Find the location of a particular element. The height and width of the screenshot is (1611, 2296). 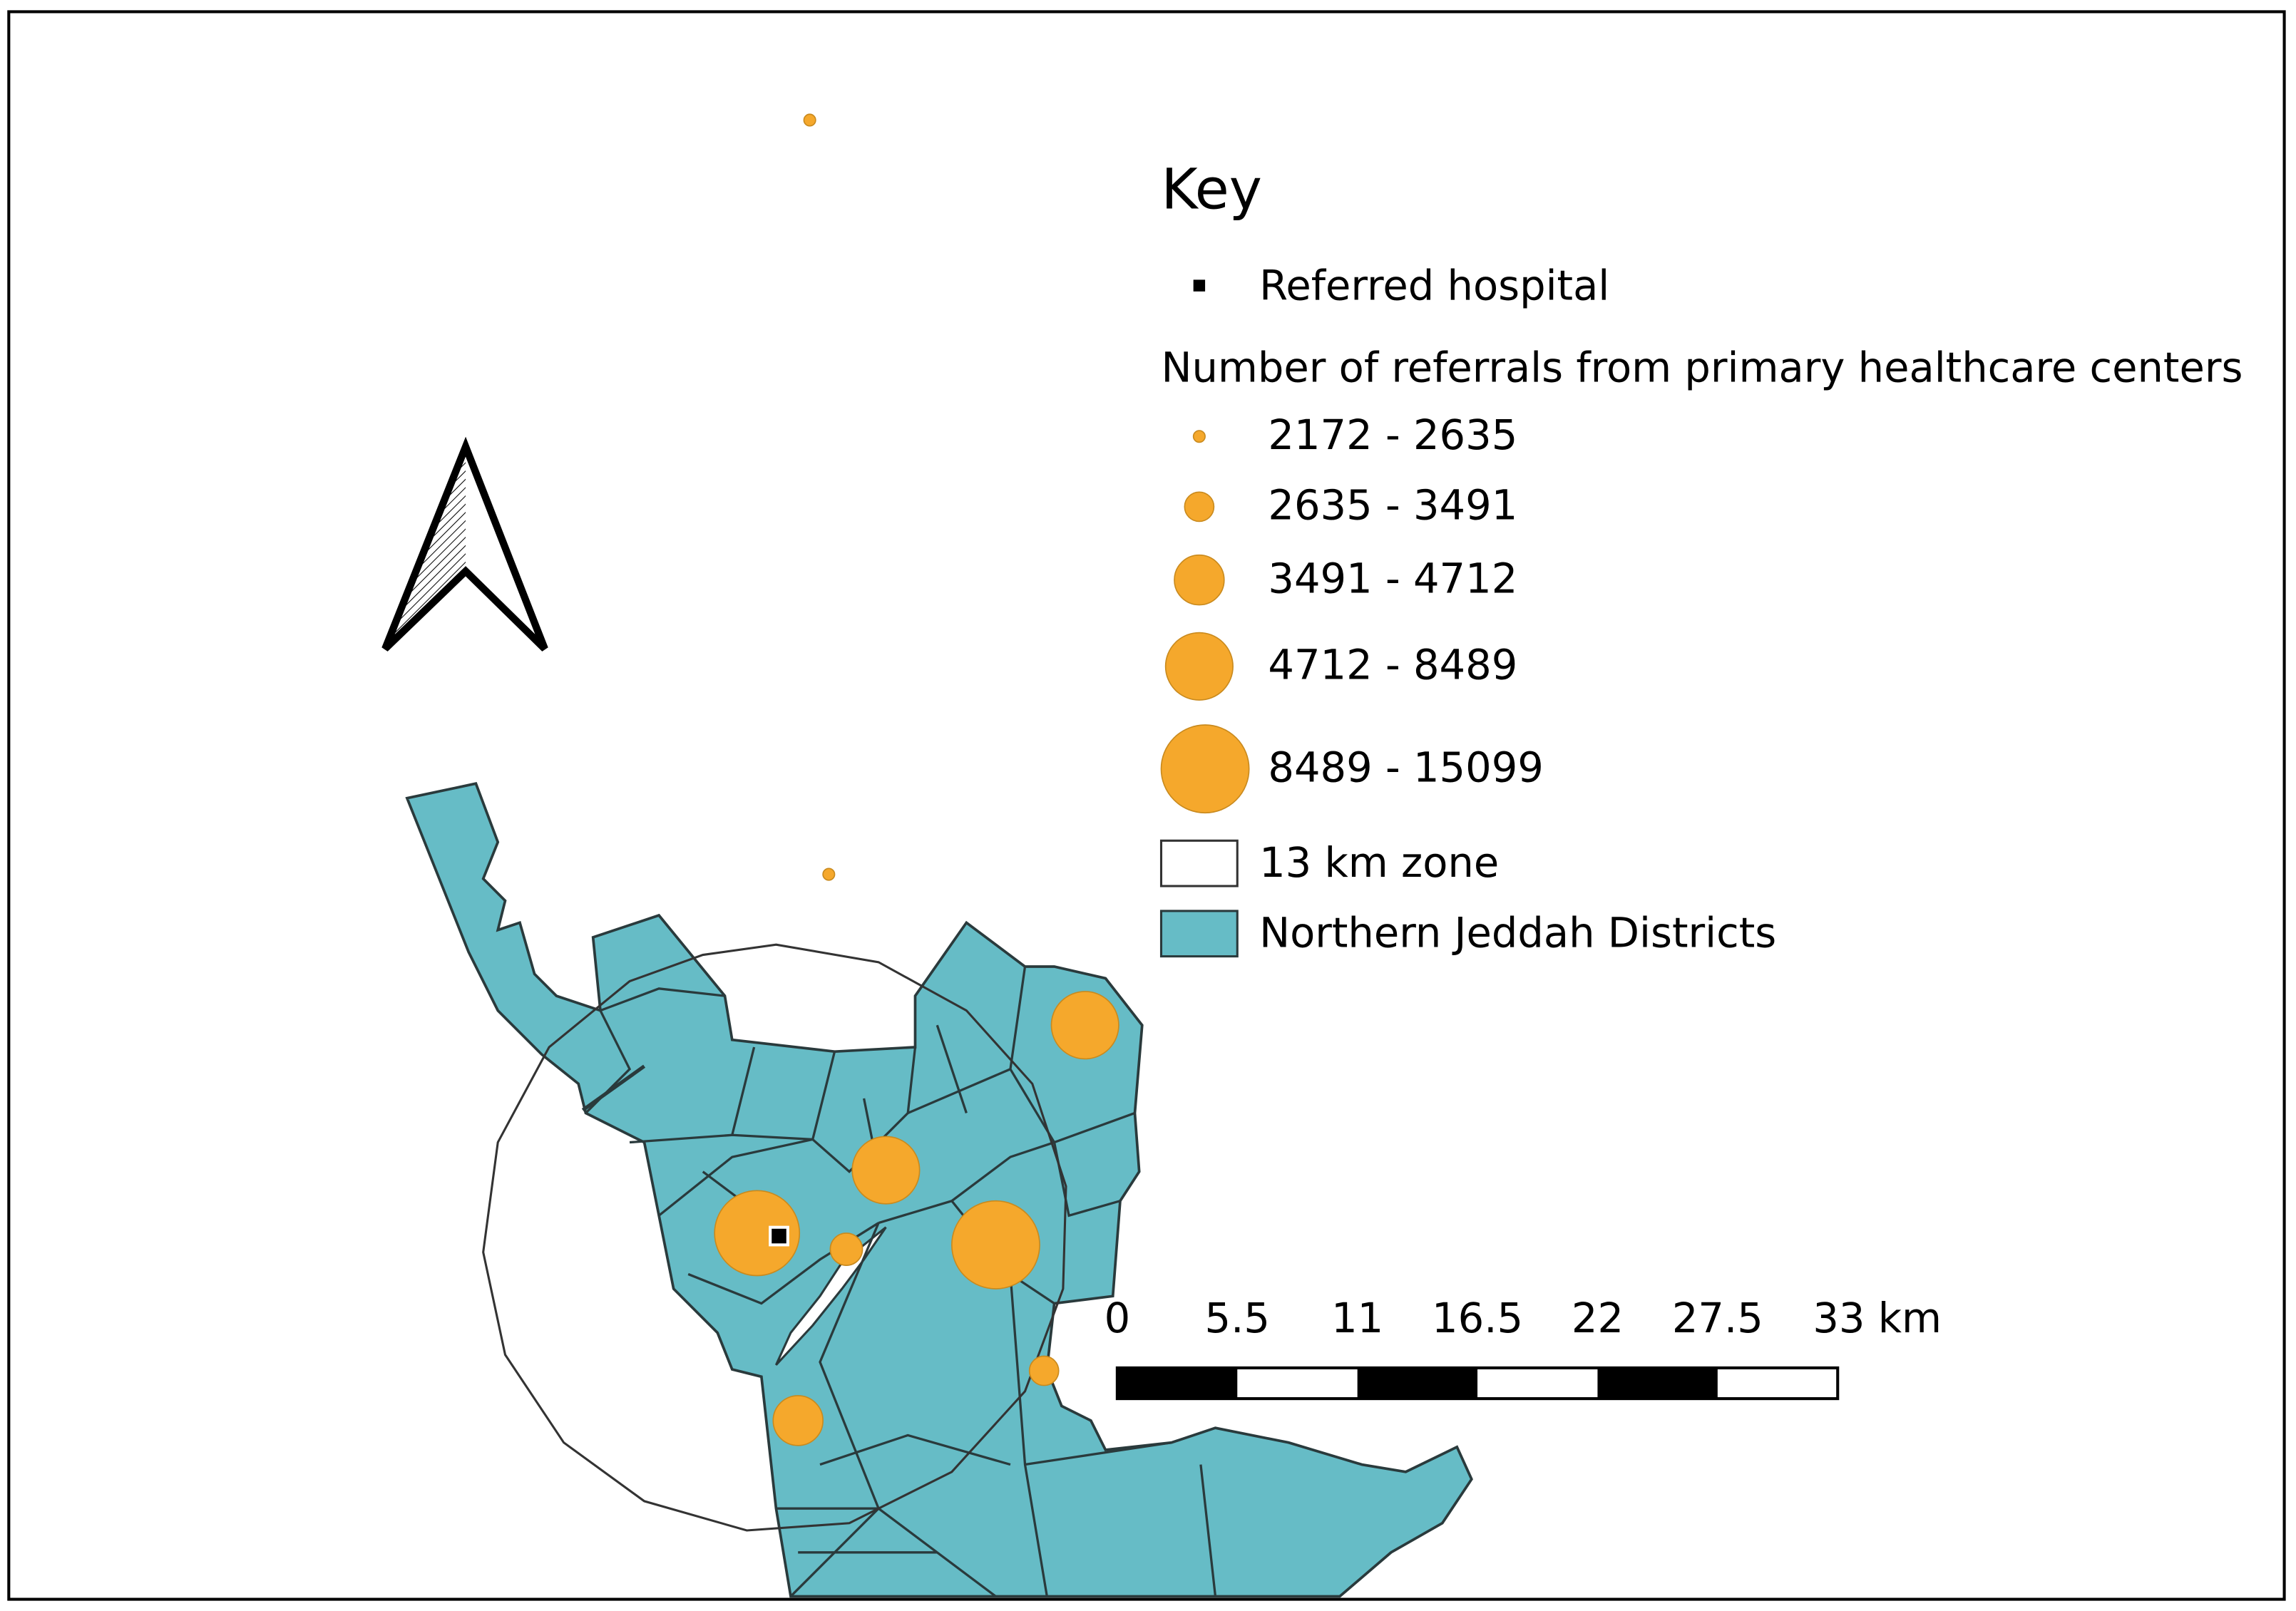

scale-label: 16.5 is located at coordinates (1477, 1318).